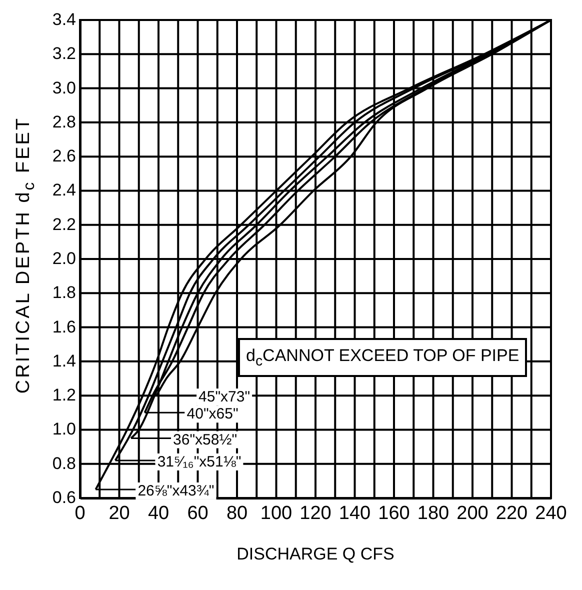 The height and width of the screenshot is (590, 582). Describe the element at coordinates (159, 513) in the screenshot. I see `x-tick-label: 40` at that location.